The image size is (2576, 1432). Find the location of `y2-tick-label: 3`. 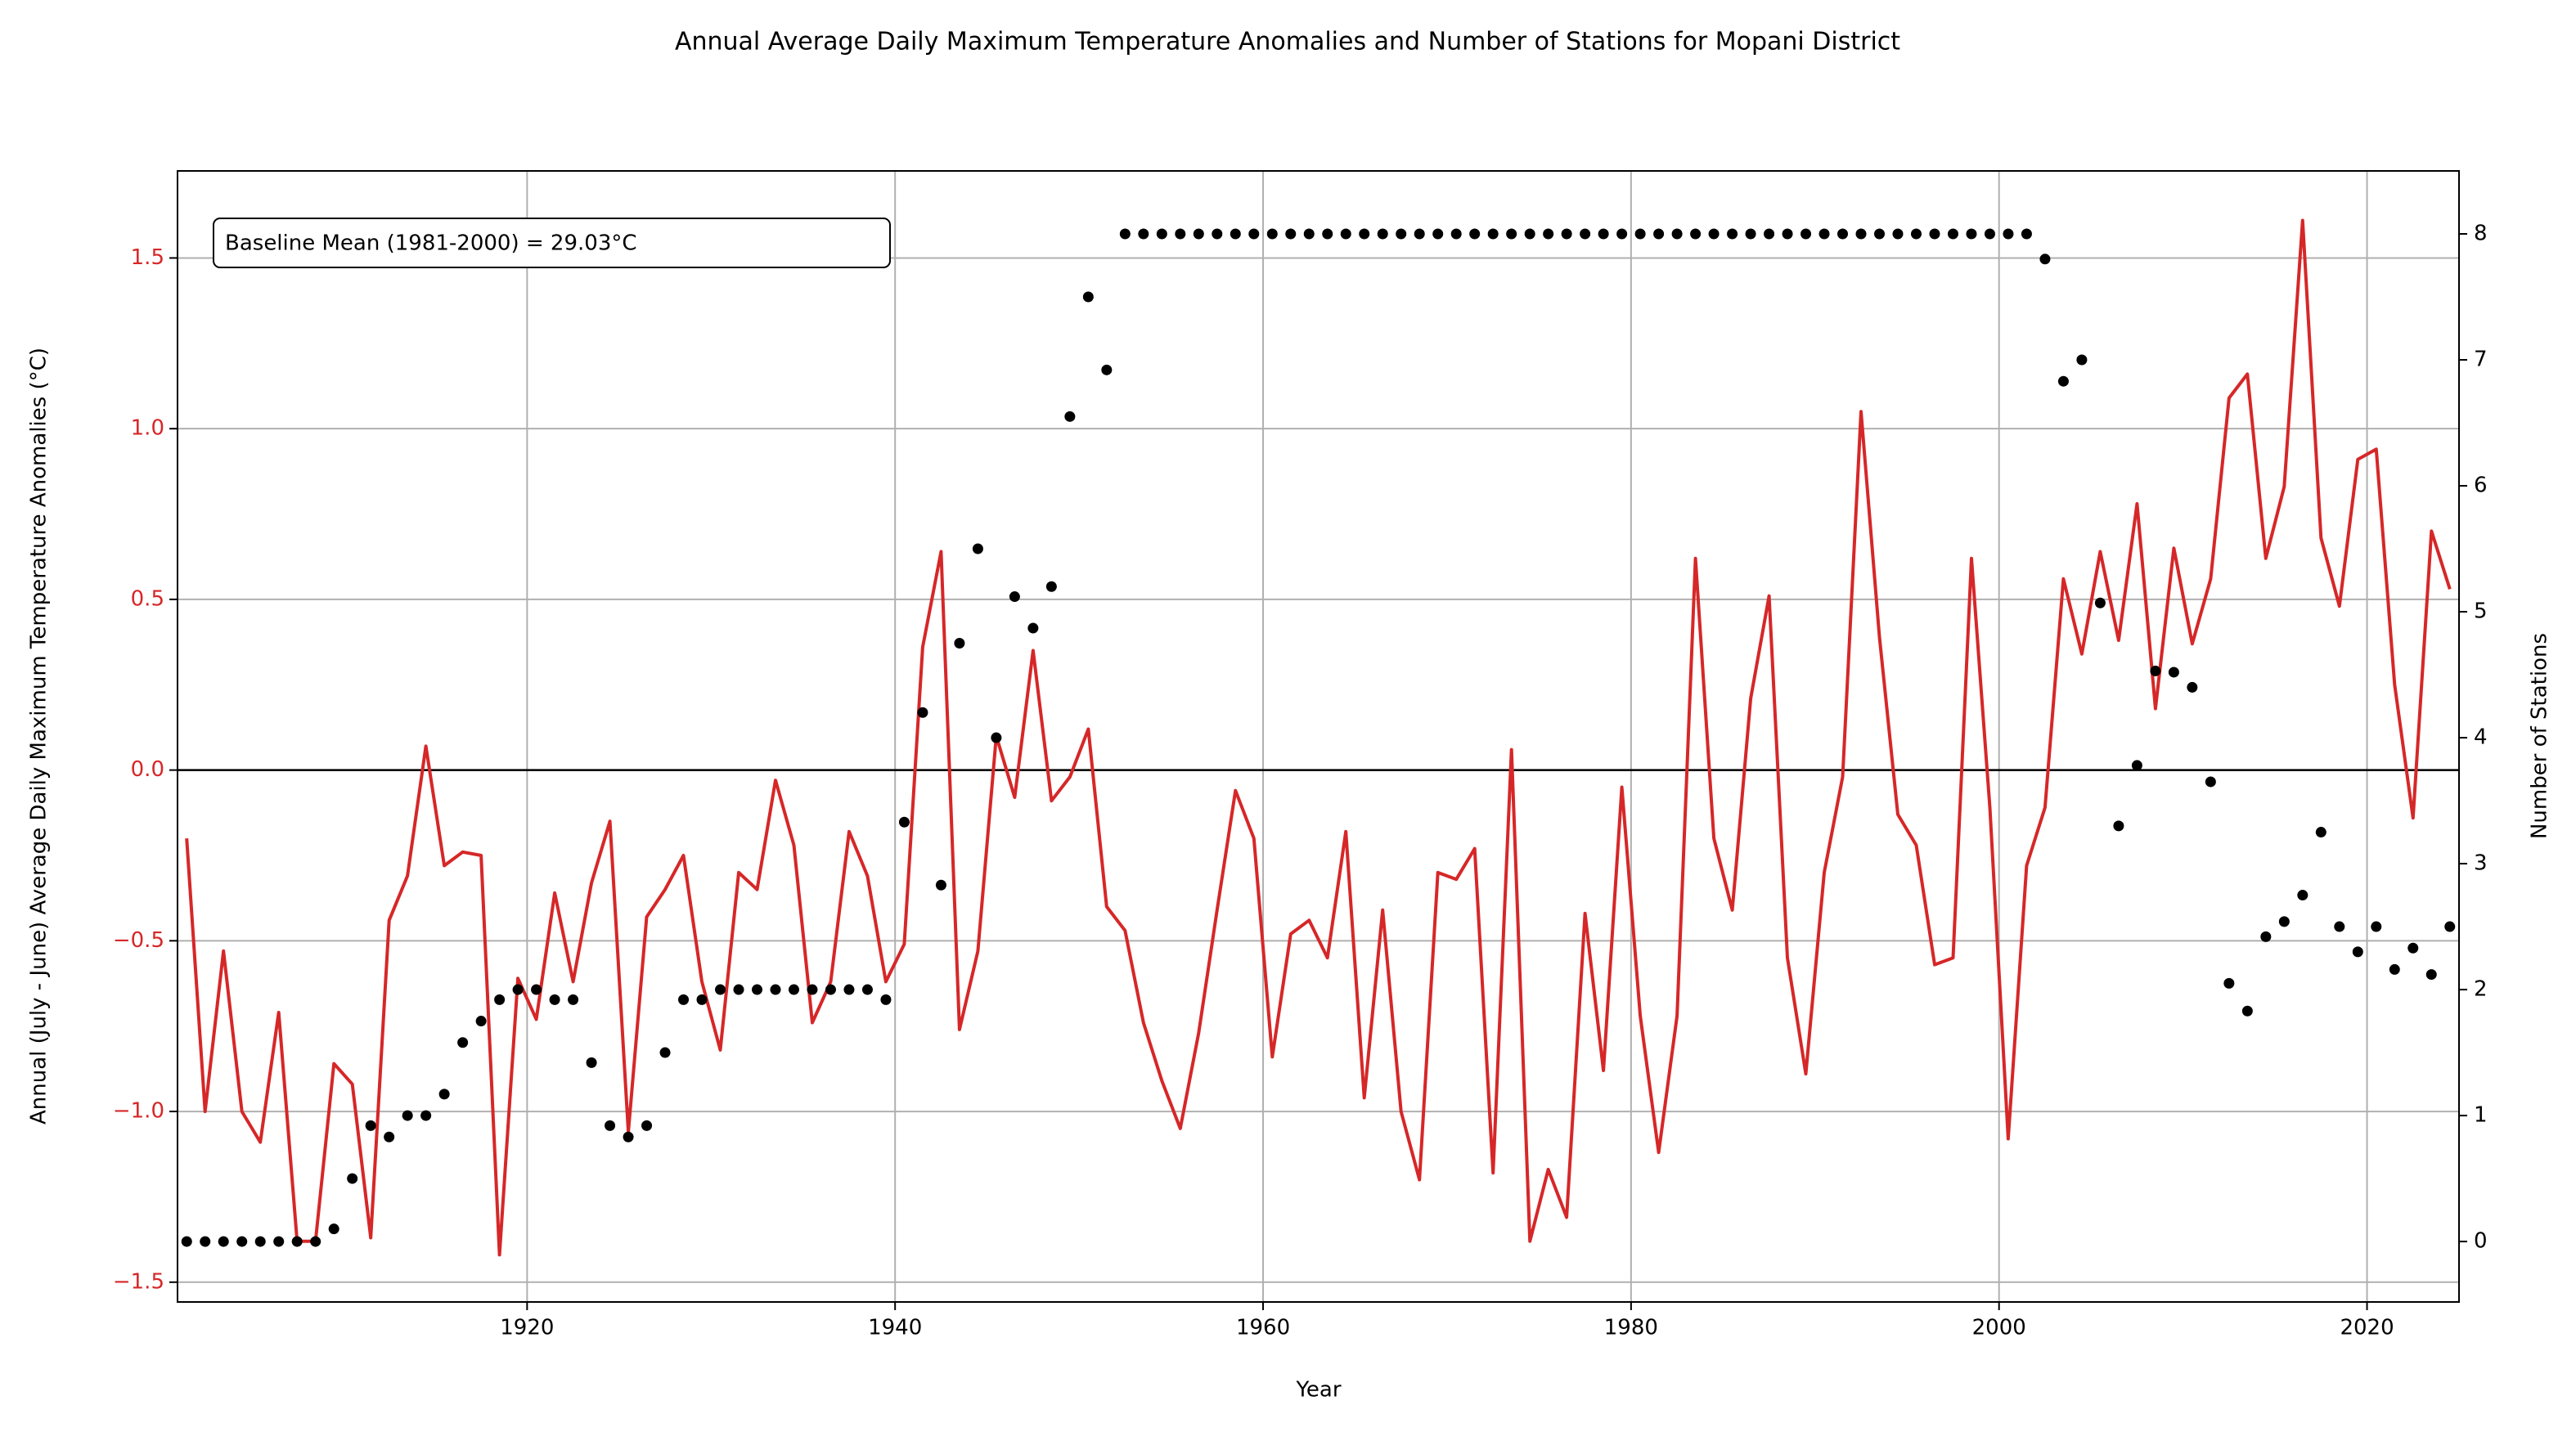

y2-tick-label: 3 is located at coordinates (2481, 863).